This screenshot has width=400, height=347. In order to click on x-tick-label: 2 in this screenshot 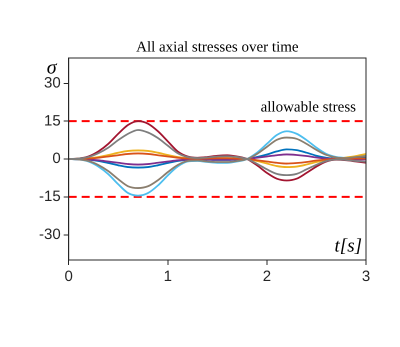, I will do `click(267, 277)`.